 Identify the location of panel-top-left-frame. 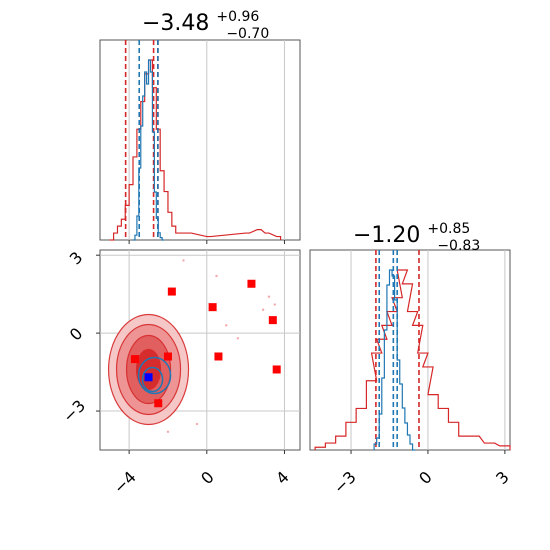
(200, 140).